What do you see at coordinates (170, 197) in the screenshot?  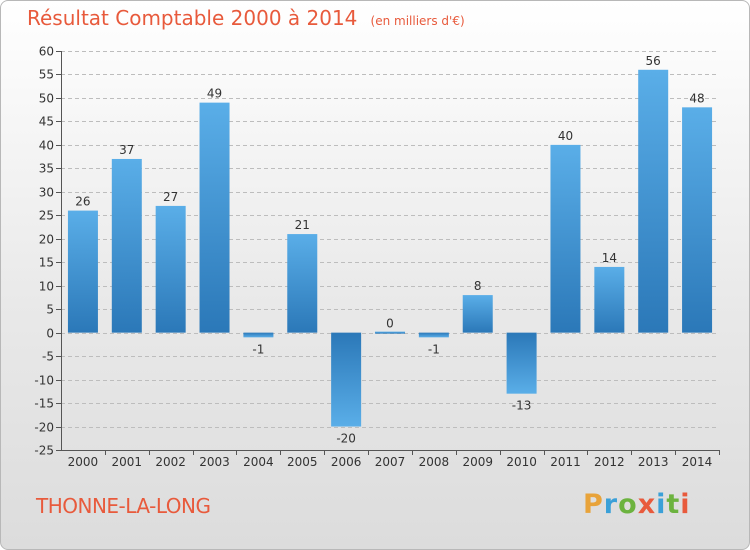 I see `data-label-2002: 27` at bounding box center [170, 197].